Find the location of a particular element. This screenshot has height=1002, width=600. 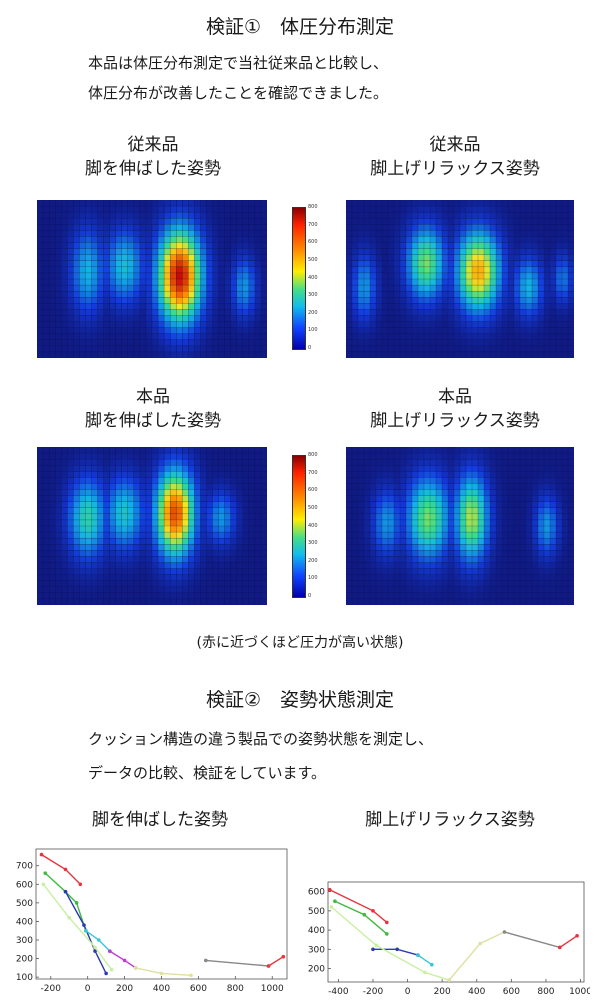

x-tick-label: 200 is located at coordinates (442, 992).